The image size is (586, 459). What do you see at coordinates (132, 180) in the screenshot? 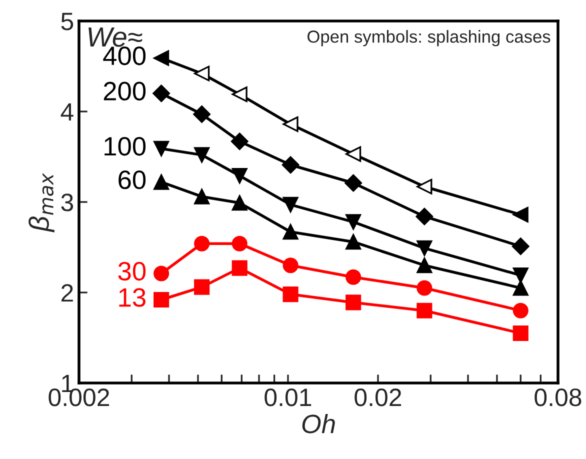
I see `series-label: 60` at bounding box center [132, 180].